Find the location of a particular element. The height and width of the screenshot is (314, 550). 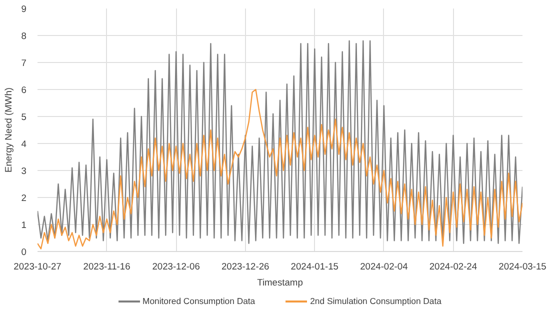

legend-label: Monitored Consumption Data is located at coordinates (199, 301).